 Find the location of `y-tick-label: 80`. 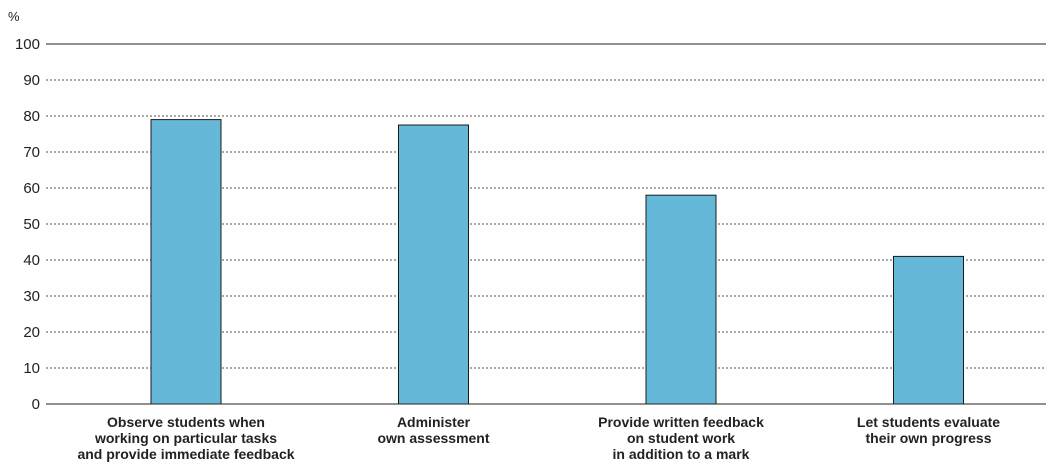

y-tick-label: 80 is located at coordinates (31, 116).